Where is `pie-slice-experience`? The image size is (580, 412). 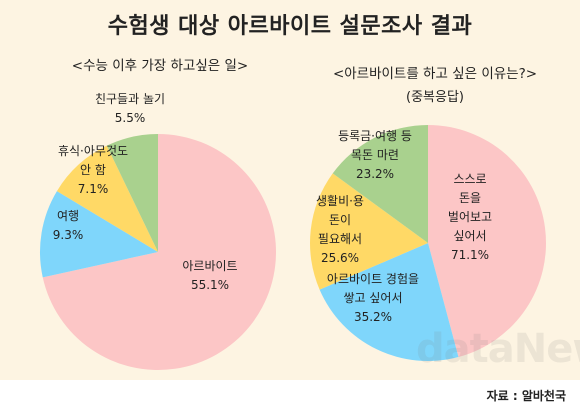 pie-slice-experience is located at coordinates (389, 302).